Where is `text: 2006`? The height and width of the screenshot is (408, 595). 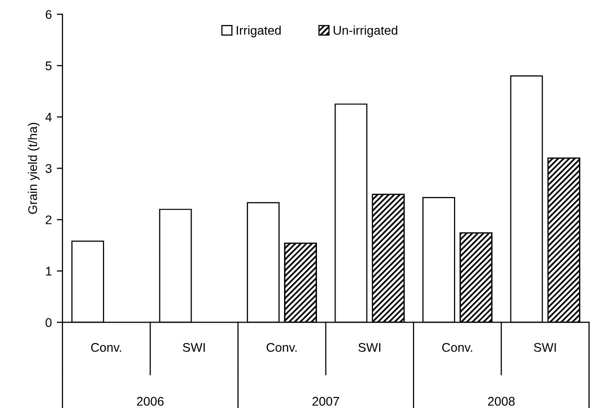 text: 2006 is located at coordinates (150, 401).